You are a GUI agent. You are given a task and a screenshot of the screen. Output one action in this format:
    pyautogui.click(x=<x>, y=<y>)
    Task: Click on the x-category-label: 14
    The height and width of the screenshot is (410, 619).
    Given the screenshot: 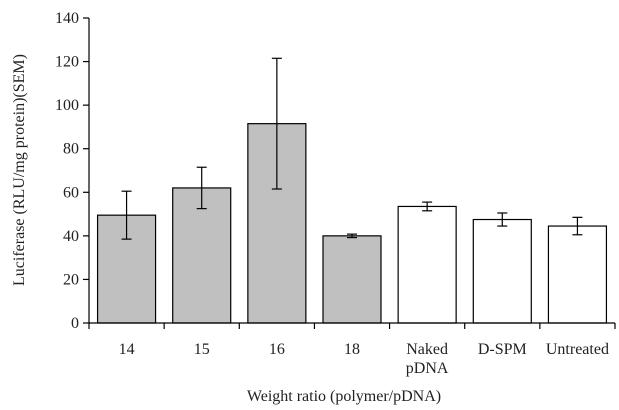 What is the action you would take?
    pyautogui.click(x=127, y=349)
    